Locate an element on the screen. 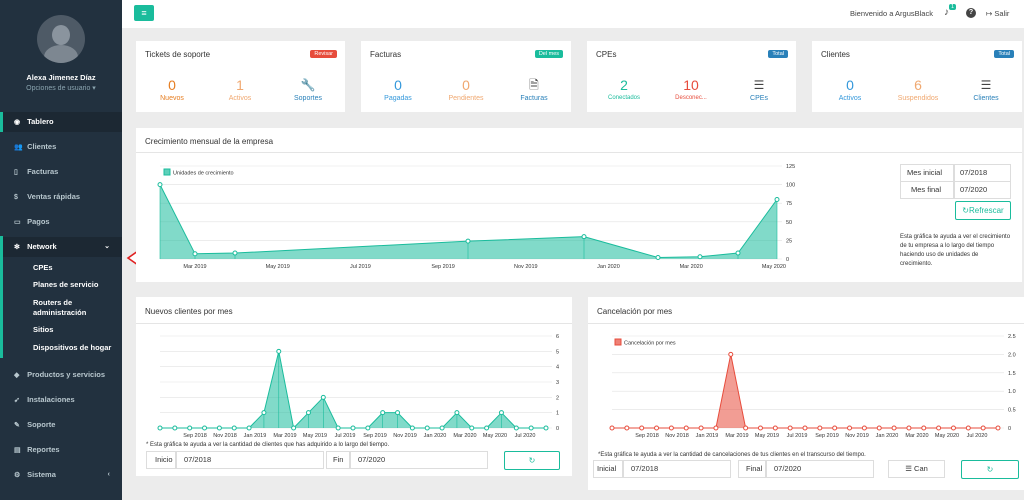 This screenshot has width=1024, height=500. sidebar-item-label: Sistema is located at coordinates (41, 474).